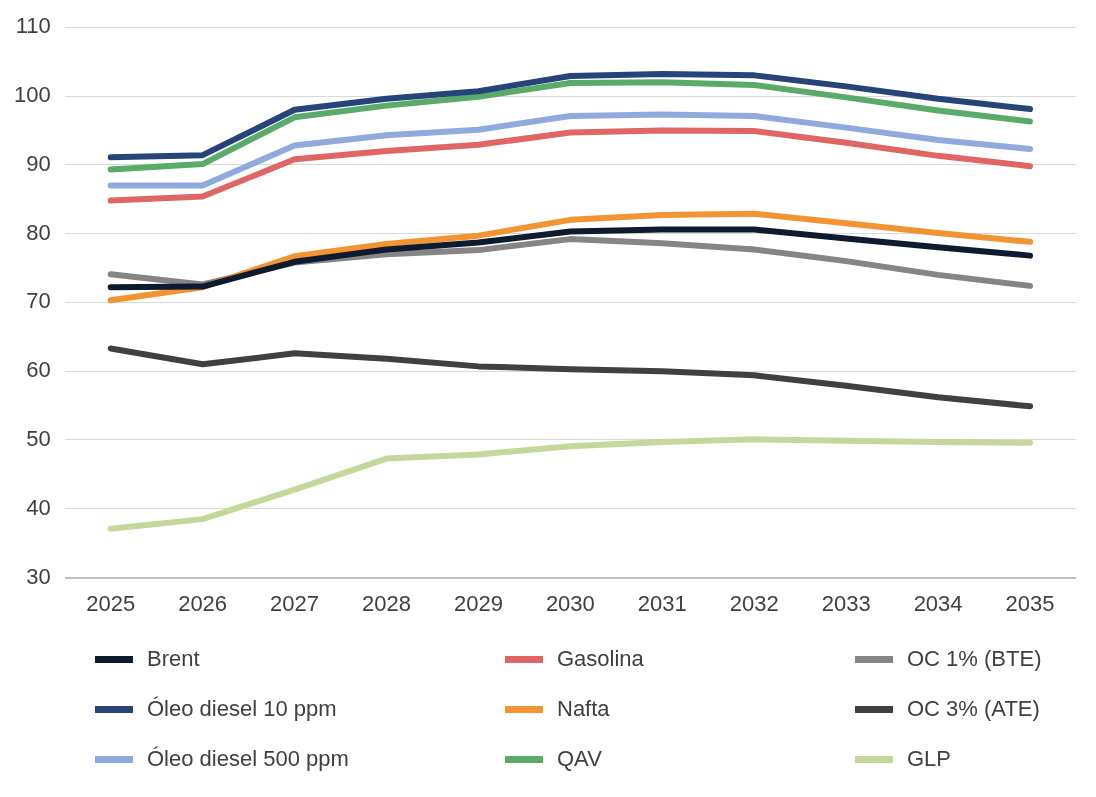 This screenshot has height=797, width=1096. Describe the element at coordinates (973, 709) in the screenshot. I see `legend-label: OC 3% (ATE)` at that location.